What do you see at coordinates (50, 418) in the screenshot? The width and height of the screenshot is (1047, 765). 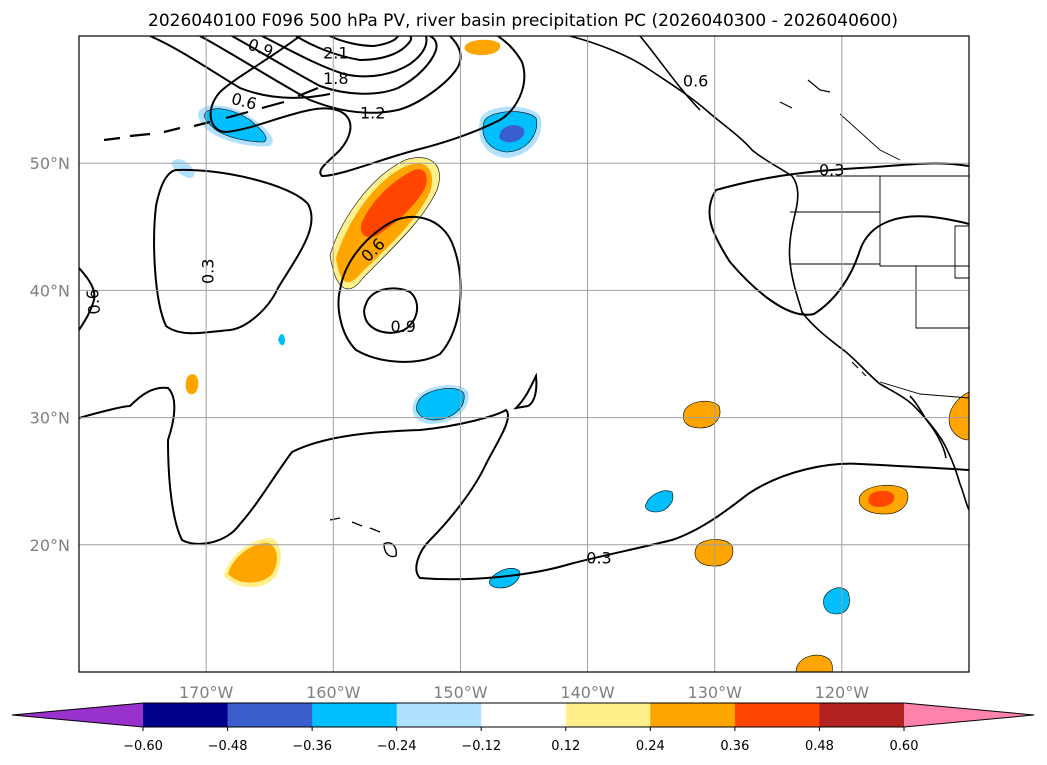 I see `y-tick-label: 30°N` at bounding box center [50, 418].